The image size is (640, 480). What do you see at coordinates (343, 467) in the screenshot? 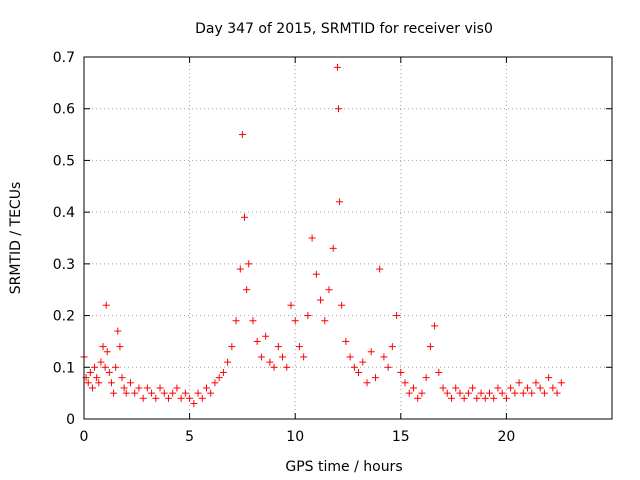
I see `x-axis-label: GPS time / hours` at bounding box center [343, 467].